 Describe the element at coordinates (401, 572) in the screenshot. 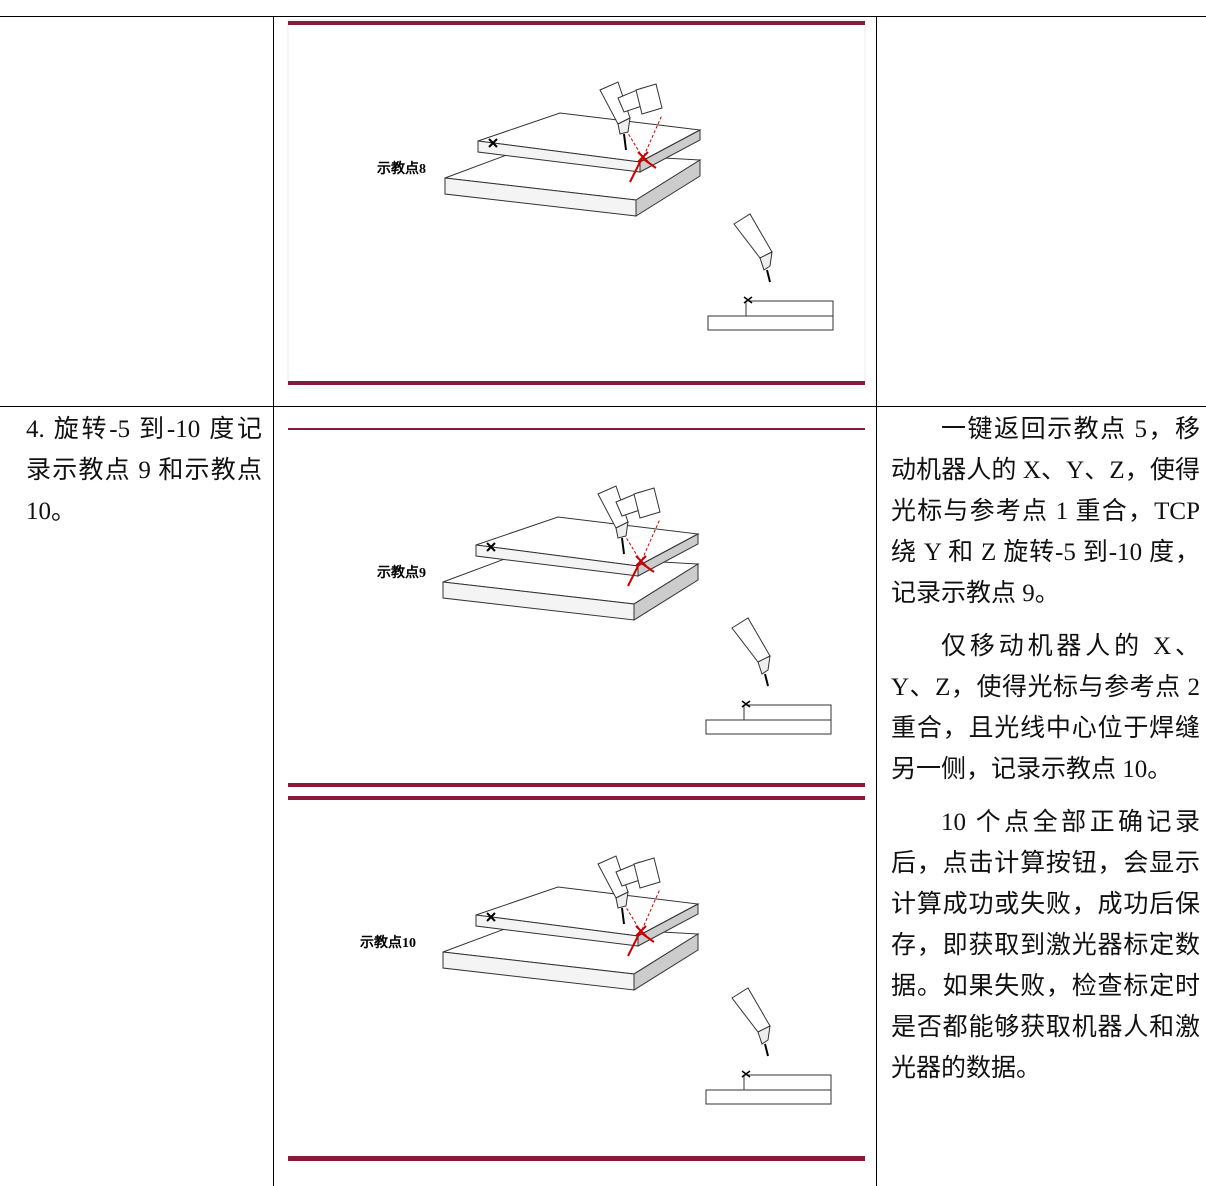

I see `figure-label: 示教点9` at that location.